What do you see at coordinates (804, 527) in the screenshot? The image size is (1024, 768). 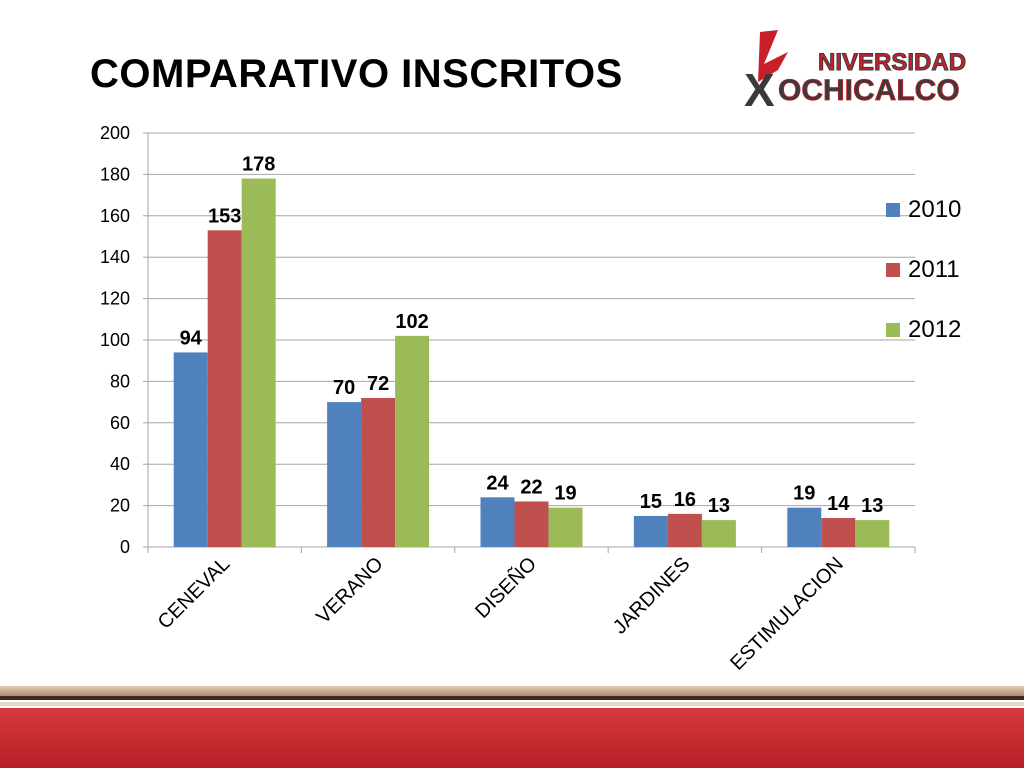 I see `bar-2010-estimulacion` at bounding box center [804, 527].